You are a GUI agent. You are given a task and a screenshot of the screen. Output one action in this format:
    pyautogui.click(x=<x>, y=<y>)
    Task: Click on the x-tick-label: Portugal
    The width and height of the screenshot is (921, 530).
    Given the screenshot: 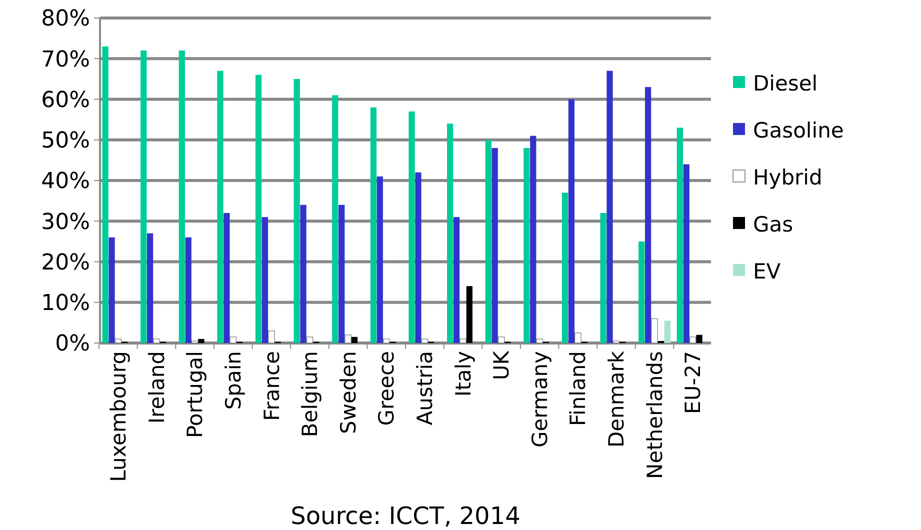 What is the action you would take?
    pyautogui.click(x=195, y=394)
    